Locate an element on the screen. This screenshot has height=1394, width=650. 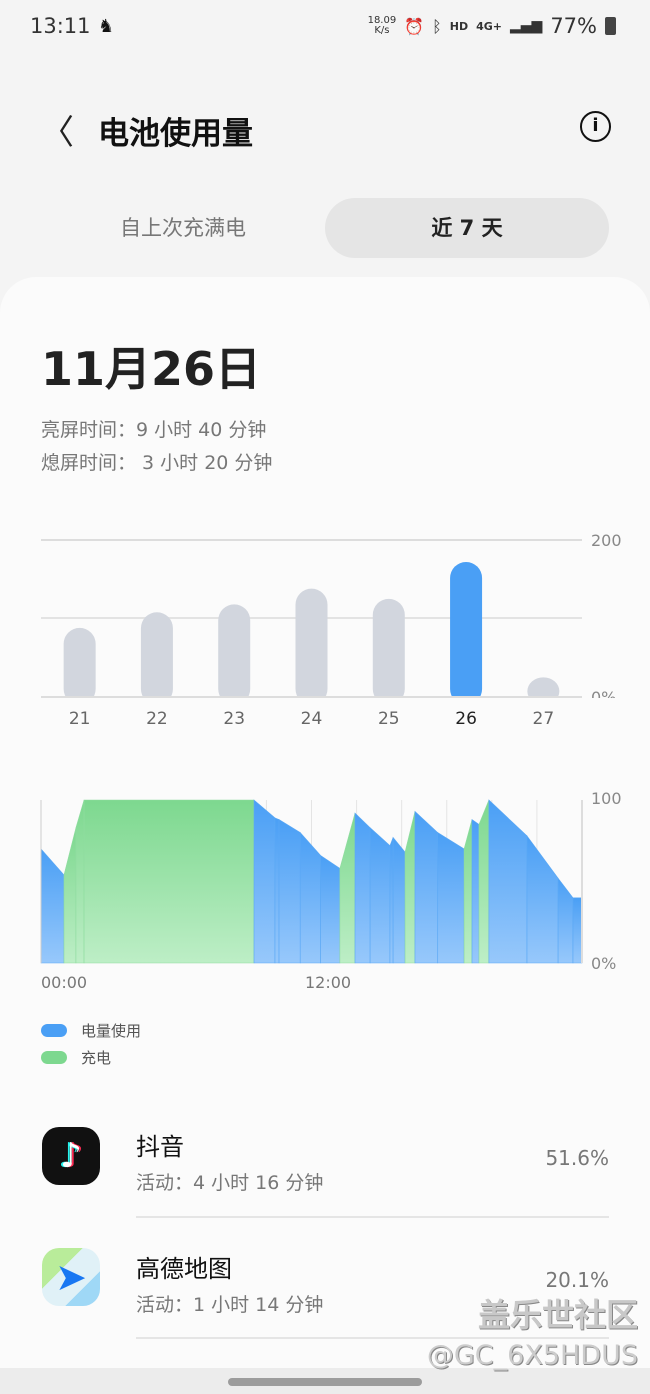
net-speed: 18.09 K/s is located at coordinates (382, 26).